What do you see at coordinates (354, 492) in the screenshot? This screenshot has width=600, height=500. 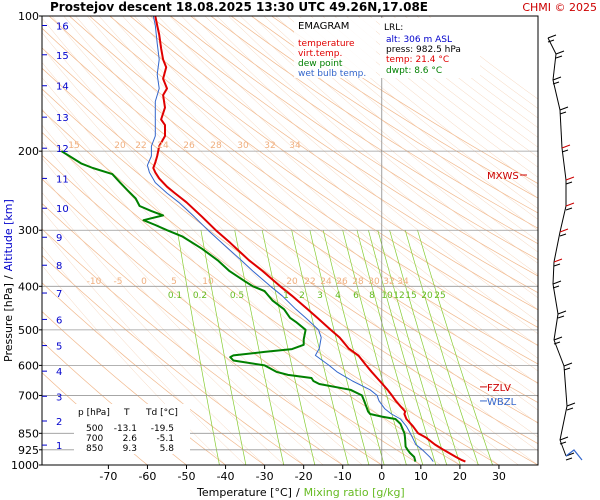 I see `x-axis-label-mixing: Mixing ratio [g/kg]` at bounding box center [354, 492].